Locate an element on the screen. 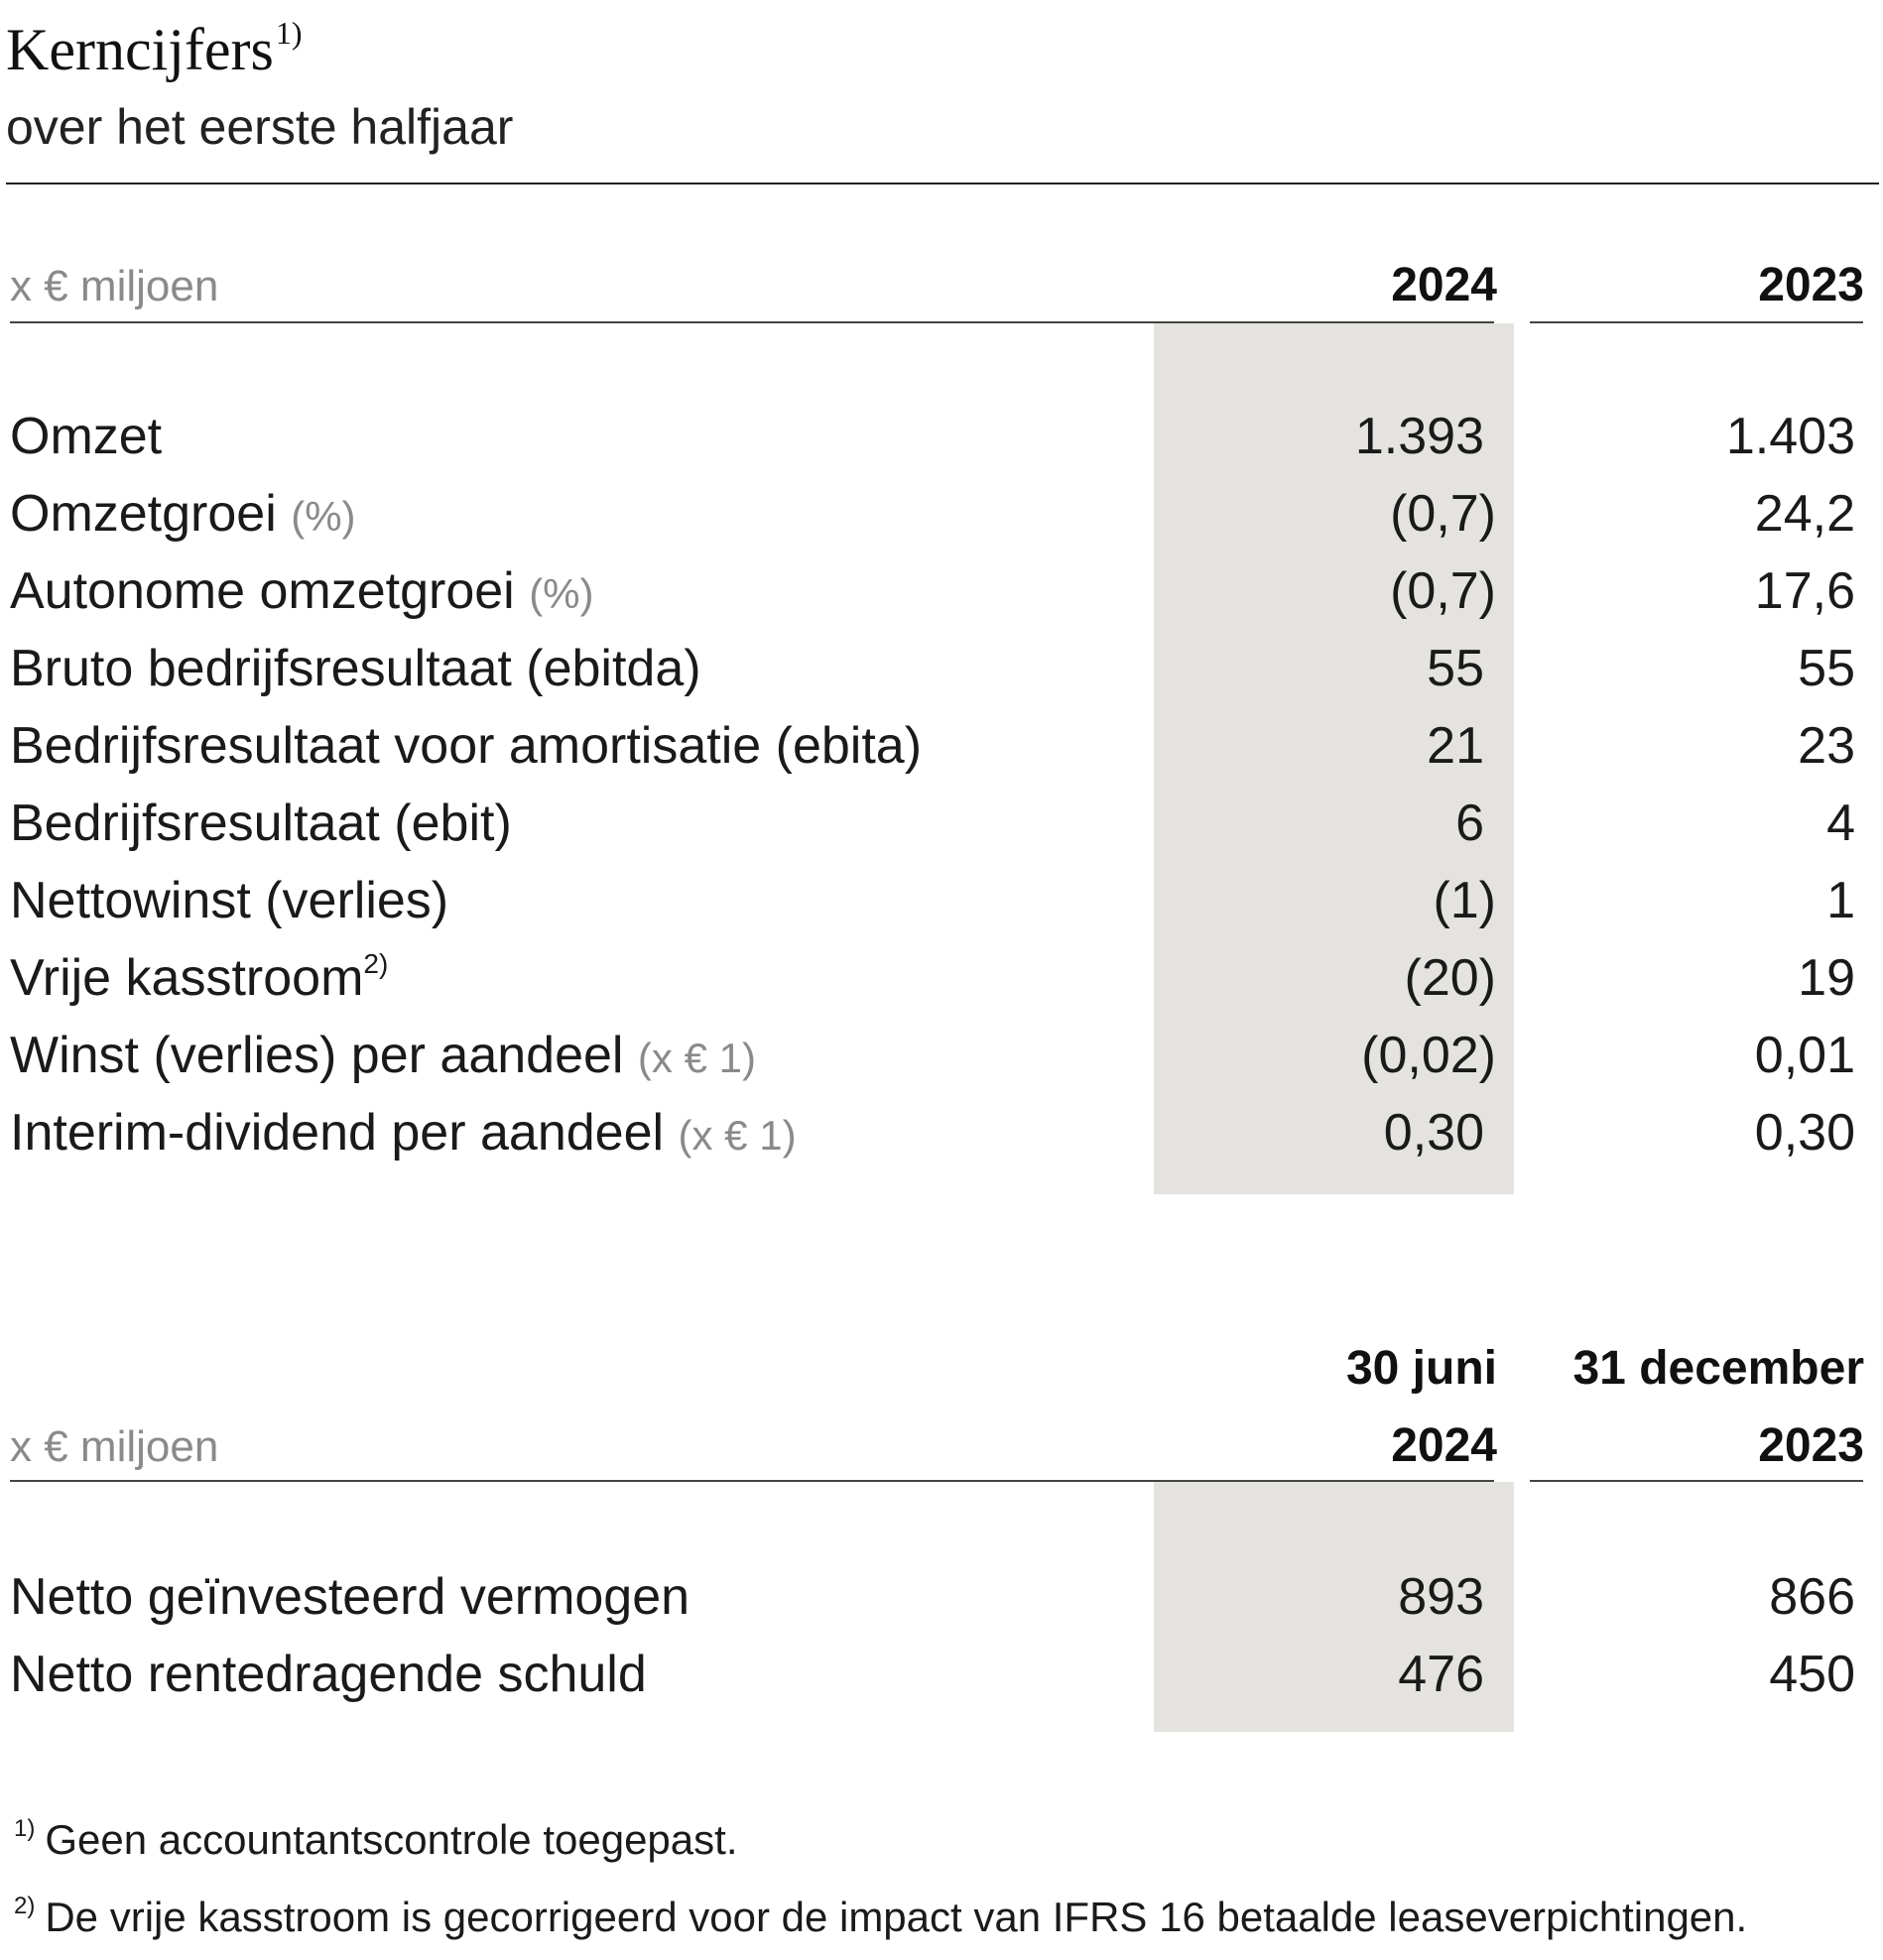  table1-col-2023: 2023 is located at coordinates (1811, 285).